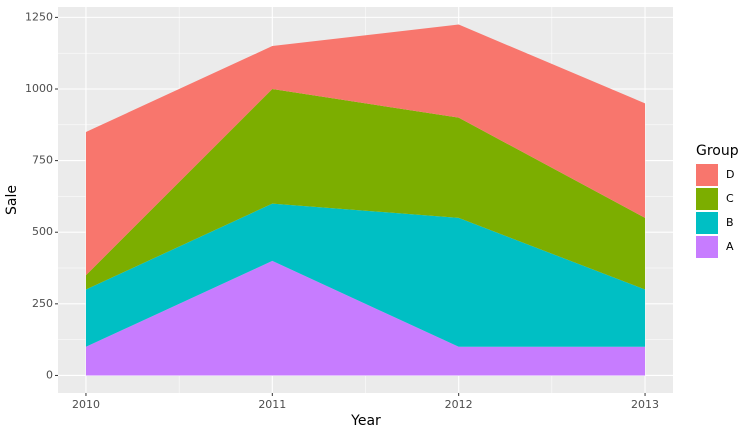 This screenshot has width=754, height=436. Describe the element at coordinates (86, 404) in the screenshot. I see `x-tick-label: 2010` at that location.